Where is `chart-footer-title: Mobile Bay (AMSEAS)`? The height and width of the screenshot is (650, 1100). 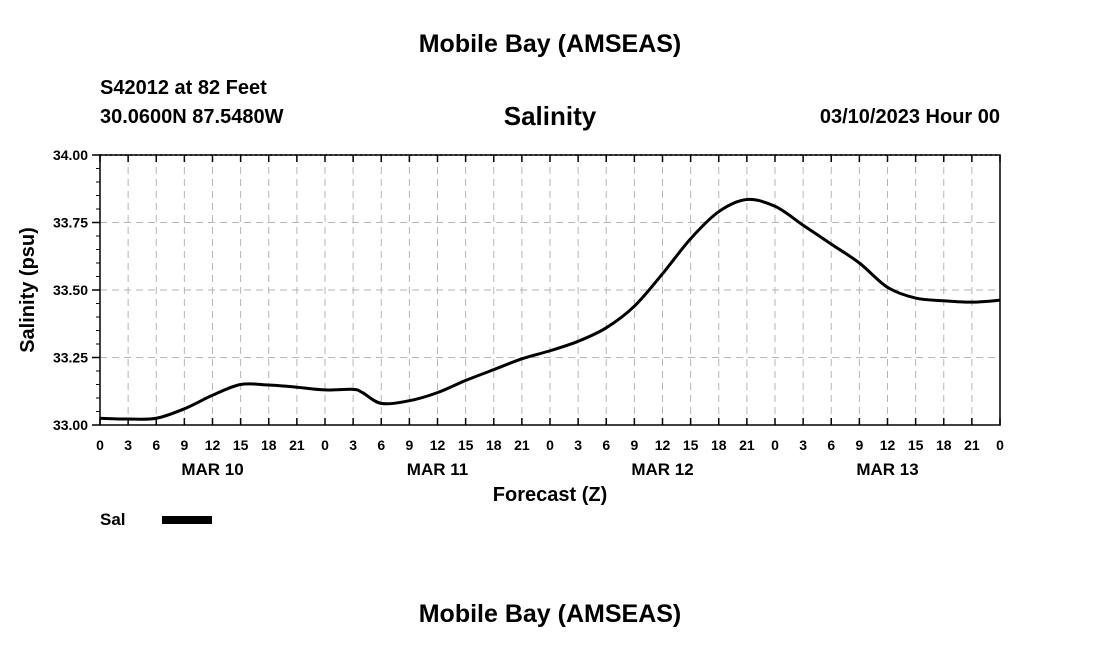 chart-footer-title: Mobile Bay (AMSEAS) is located at coordinates (550, 614).